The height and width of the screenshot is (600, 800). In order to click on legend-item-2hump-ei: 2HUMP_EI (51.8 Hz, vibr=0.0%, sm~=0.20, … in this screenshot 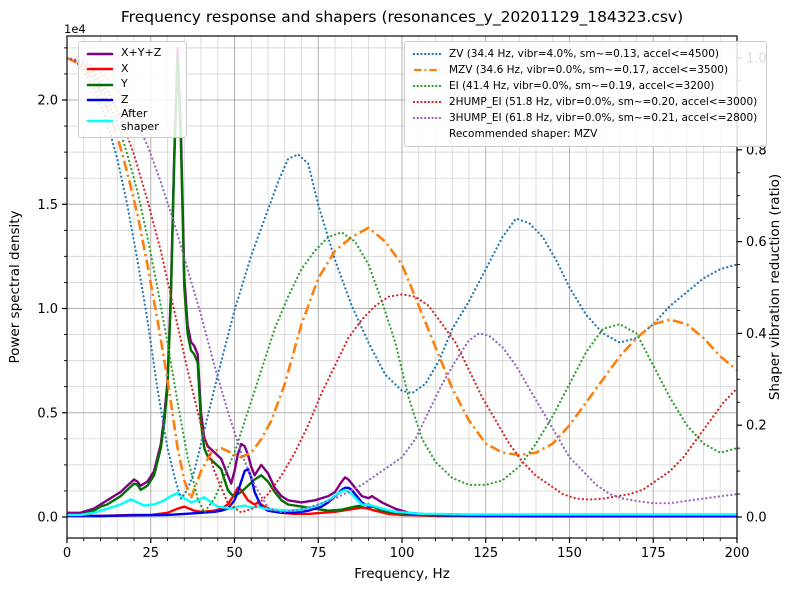, I will do `click(584, 102)`.